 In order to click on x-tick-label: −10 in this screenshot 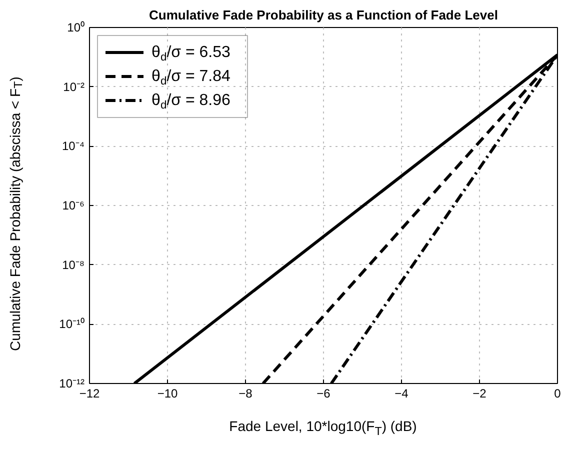, I will do `click(167, 393)`.